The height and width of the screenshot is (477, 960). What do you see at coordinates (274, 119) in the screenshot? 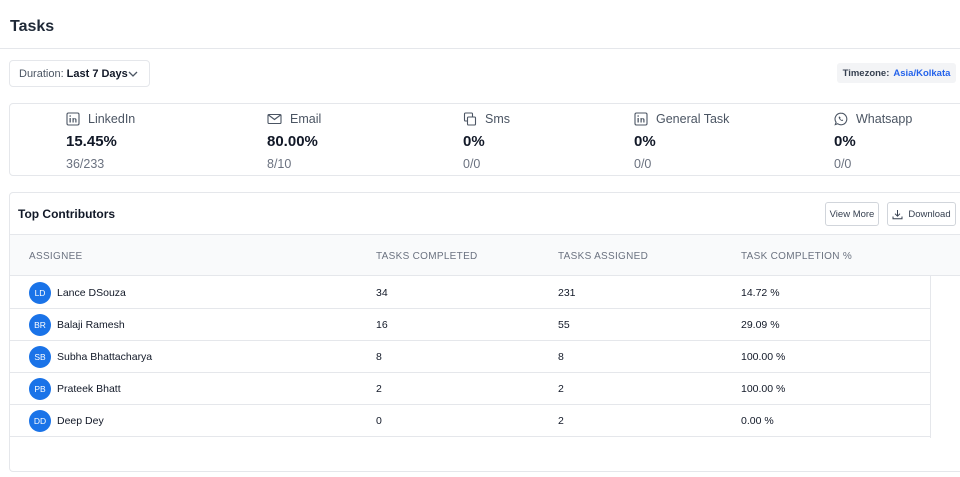
I see `email-icon` at bounding box center [274, 119].